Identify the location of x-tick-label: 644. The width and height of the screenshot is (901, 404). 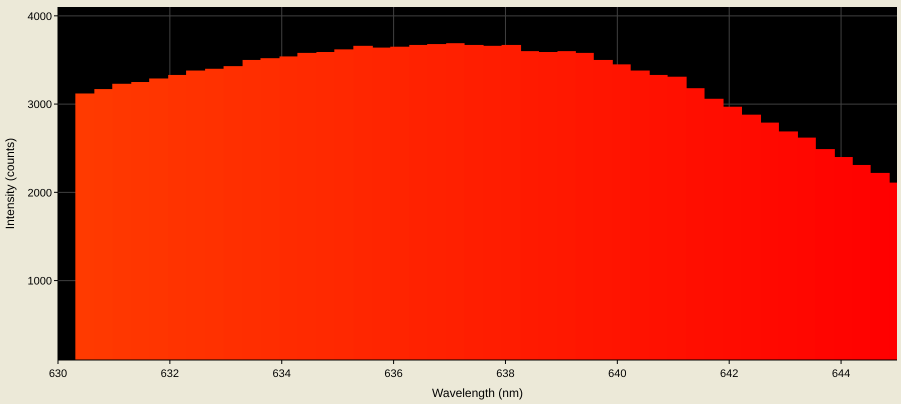
(841, 374).